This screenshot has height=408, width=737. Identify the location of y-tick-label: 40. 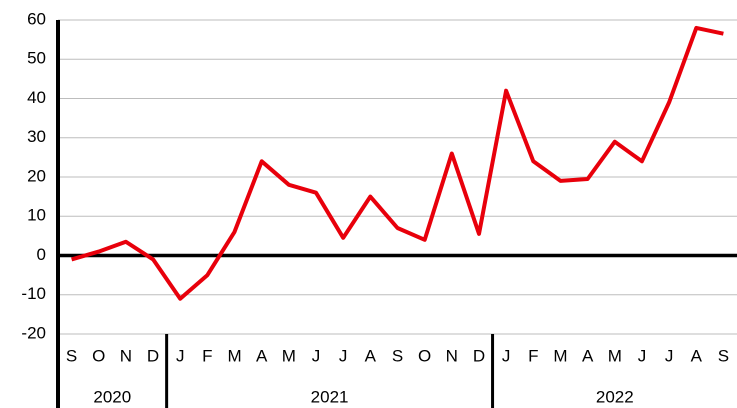
(36, 97).